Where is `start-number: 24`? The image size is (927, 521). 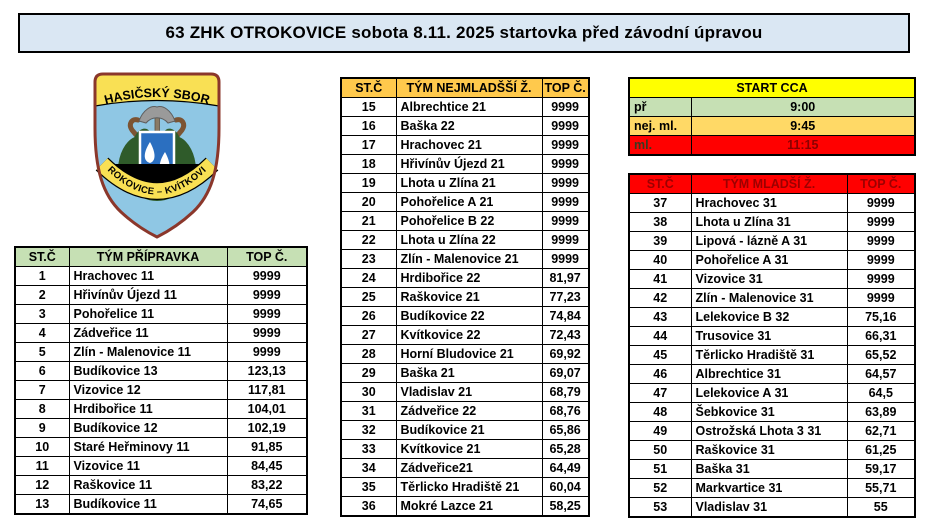 start-number: 24 is located at coordinates (368, 278).